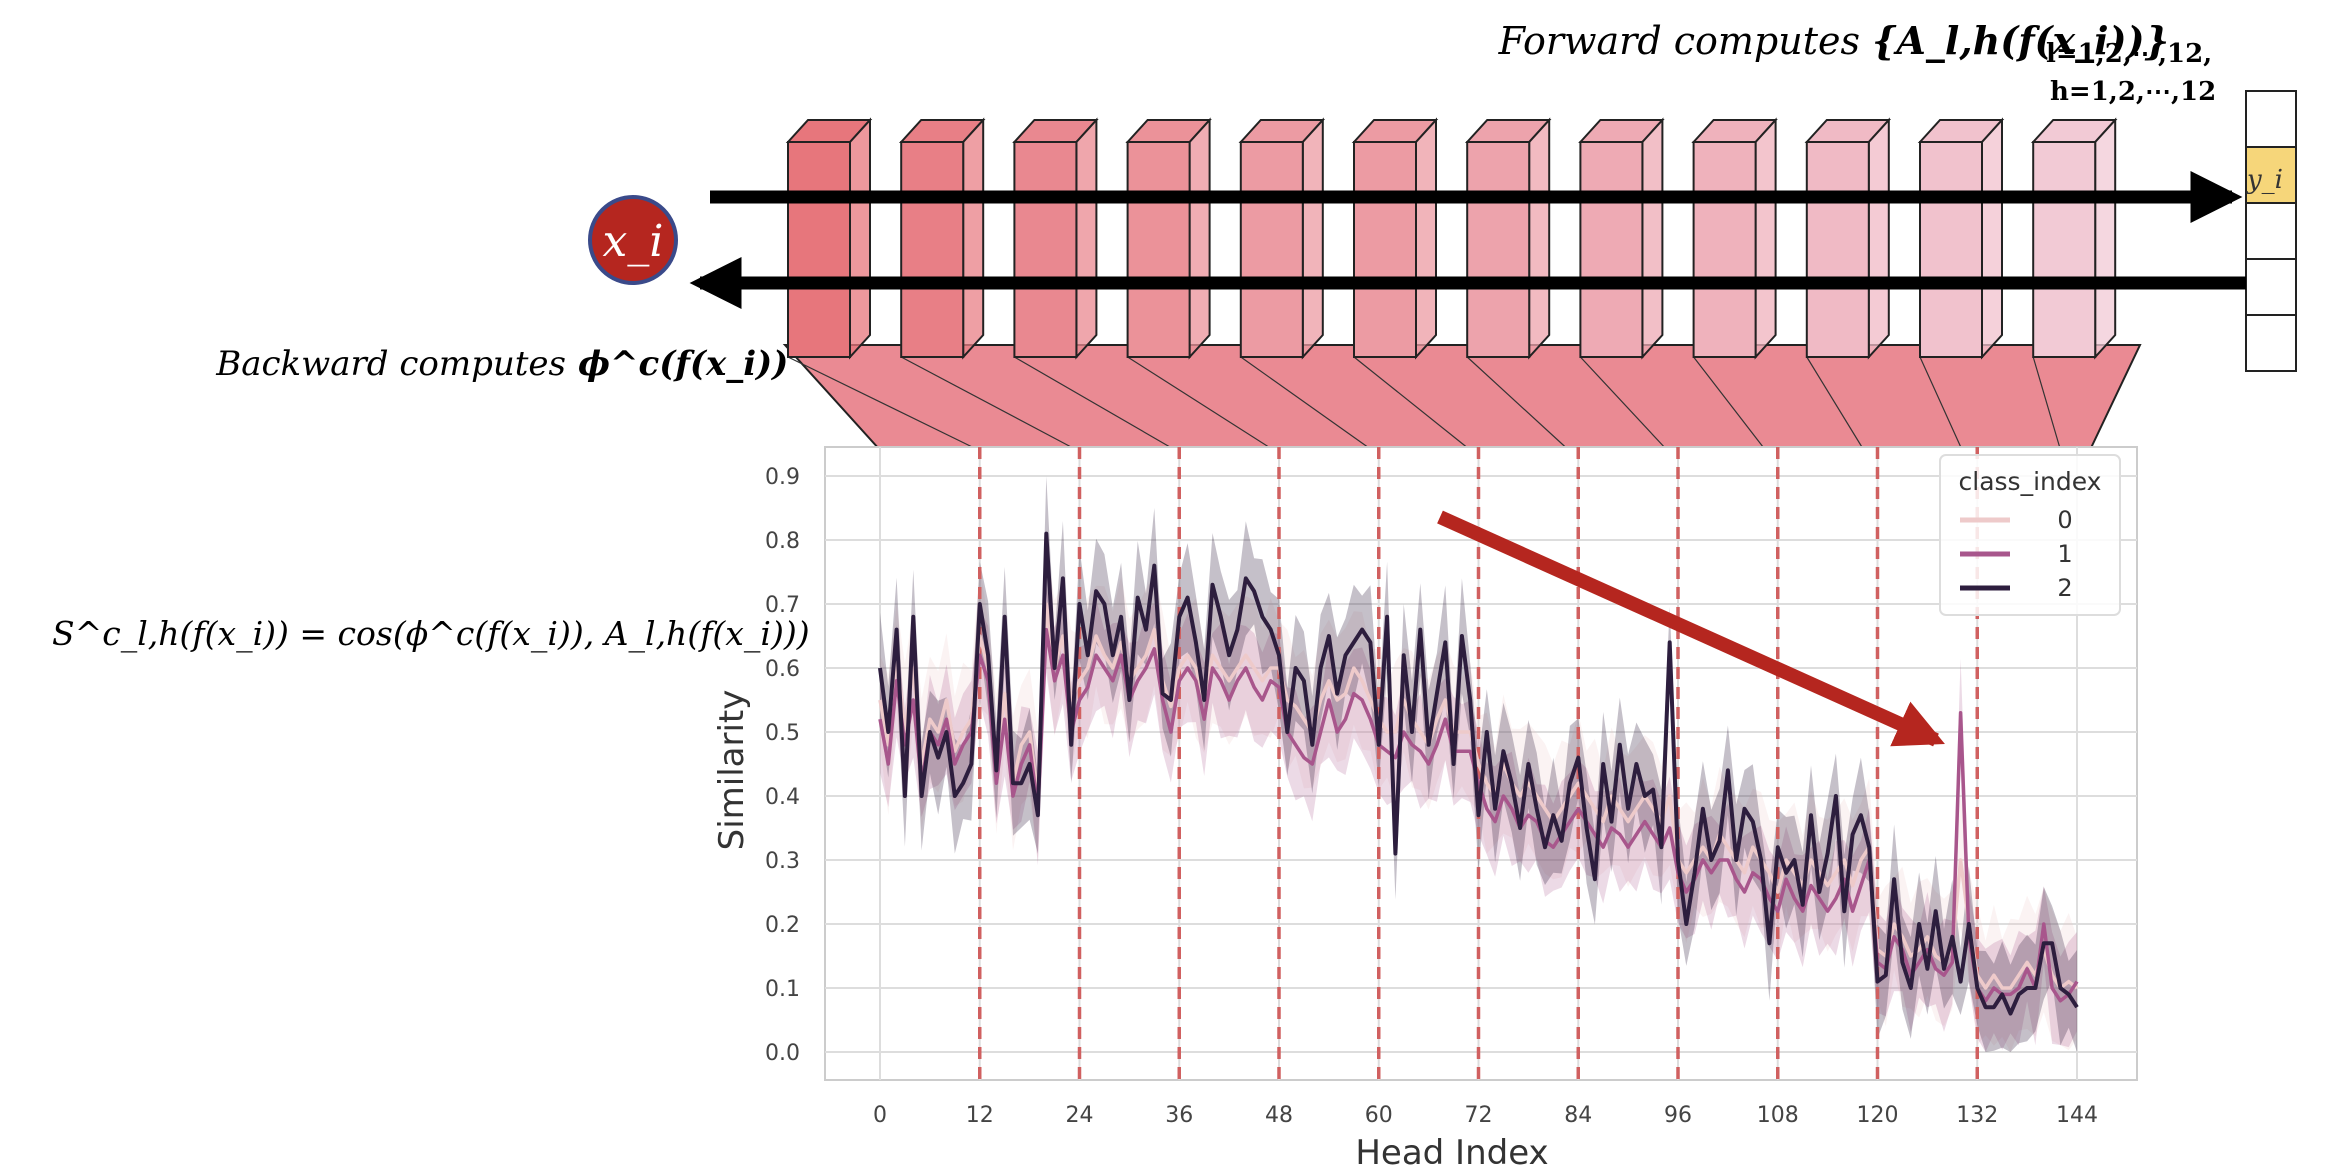 This screenshot has height=1174, width=2344. What do you see at coordinates (732, 770) in the screenshot?
I see `y-axis-label: Similarity` at bounding box center [732, 770].